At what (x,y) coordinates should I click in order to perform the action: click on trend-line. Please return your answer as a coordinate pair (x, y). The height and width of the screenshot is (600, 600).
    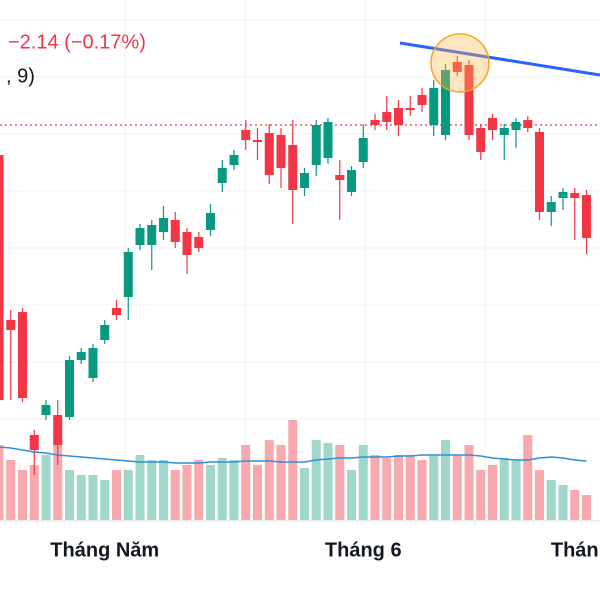
    Looking at the image, I should click on (499, 59).